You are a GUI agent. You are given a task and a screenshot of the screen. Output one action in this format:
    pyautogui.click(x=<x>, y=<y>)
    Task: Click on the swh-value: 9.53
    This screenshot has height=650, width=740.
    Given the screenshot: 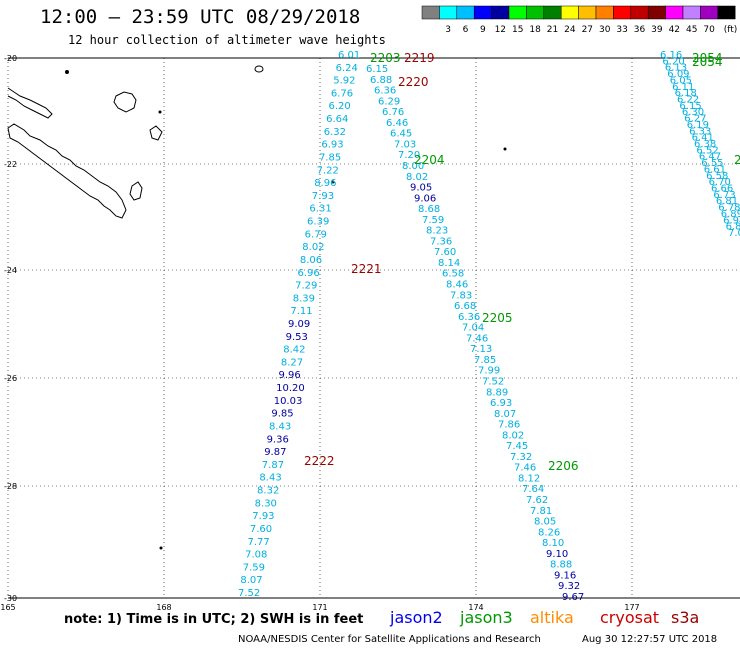 What is the action you would take?
    pyautogui.click(x=297, y=337)
    